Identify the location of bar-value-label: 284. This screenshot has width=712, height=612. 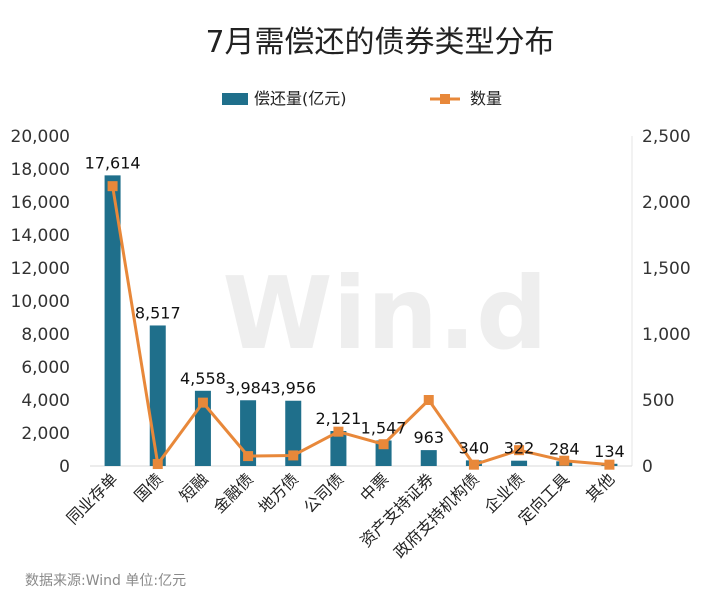
(564, 448).